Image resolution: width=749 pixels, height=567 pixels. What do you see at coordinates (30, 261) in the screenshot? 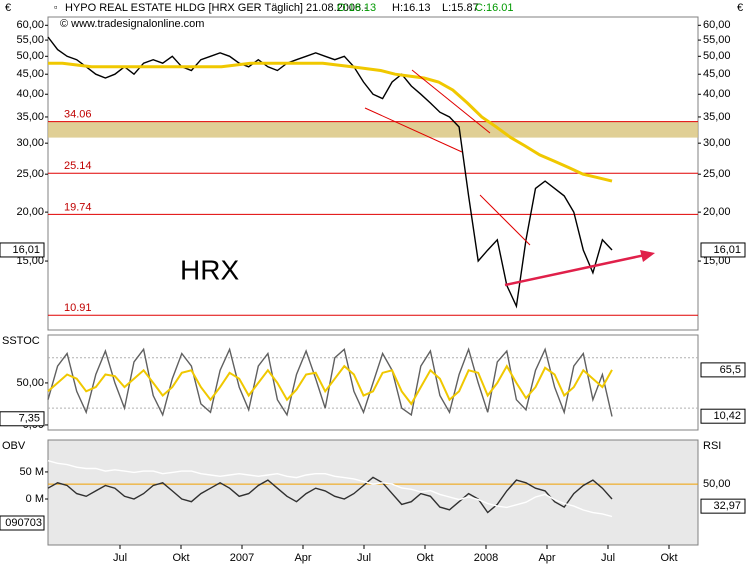
I see `y-tick-label: 15,00` at bounding box center [30, 261].